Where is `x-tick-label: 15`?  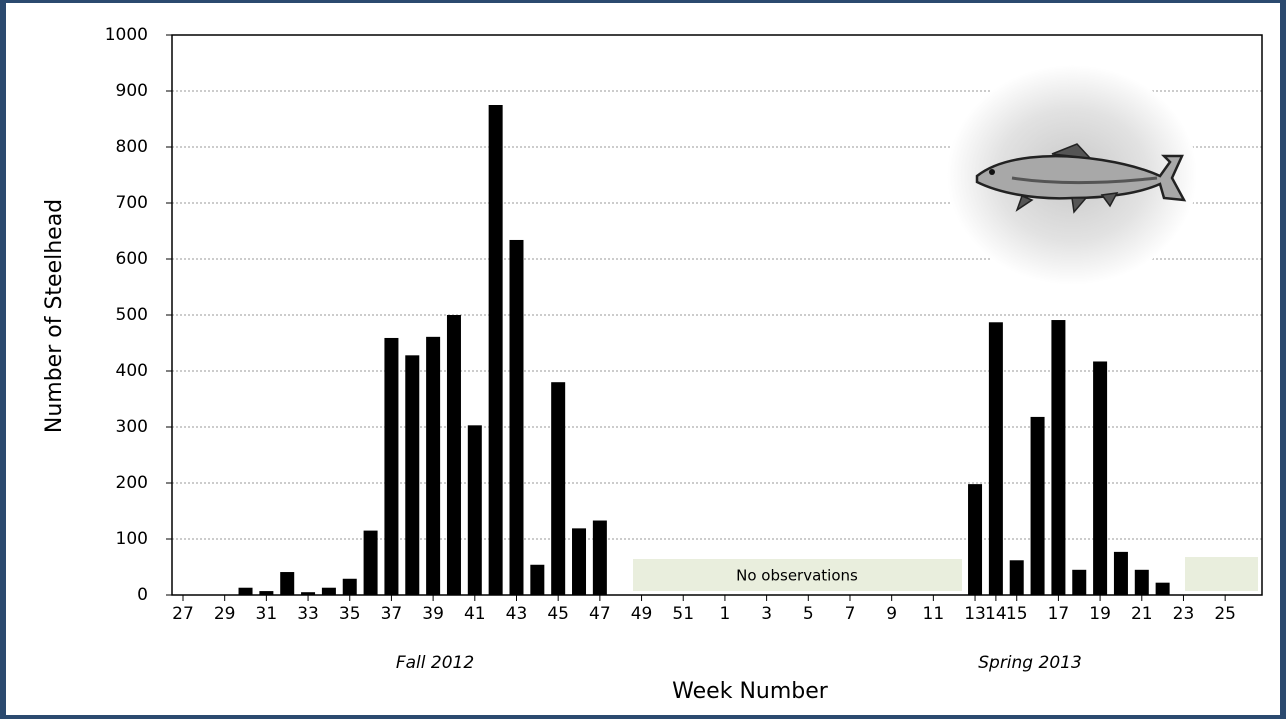 x-tick-label: 15 is located at coordinates (1017, 614).